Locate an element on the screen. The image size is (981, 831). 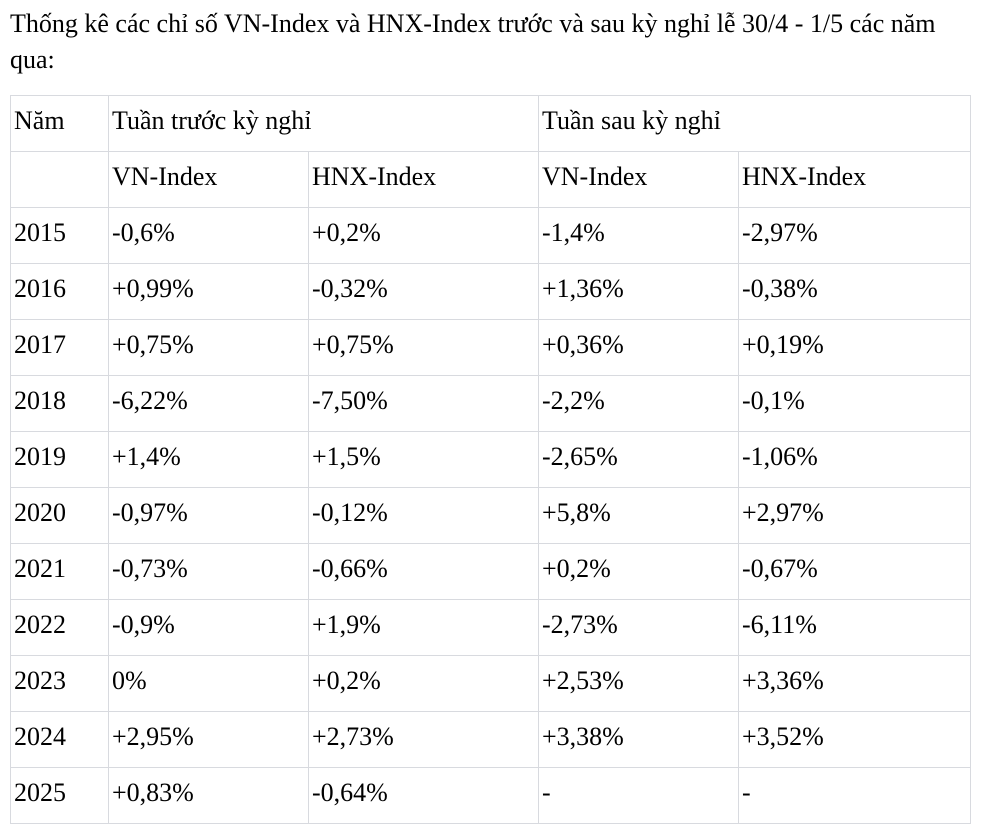
year-cell: 2024 is located at coordinates (59, 739).